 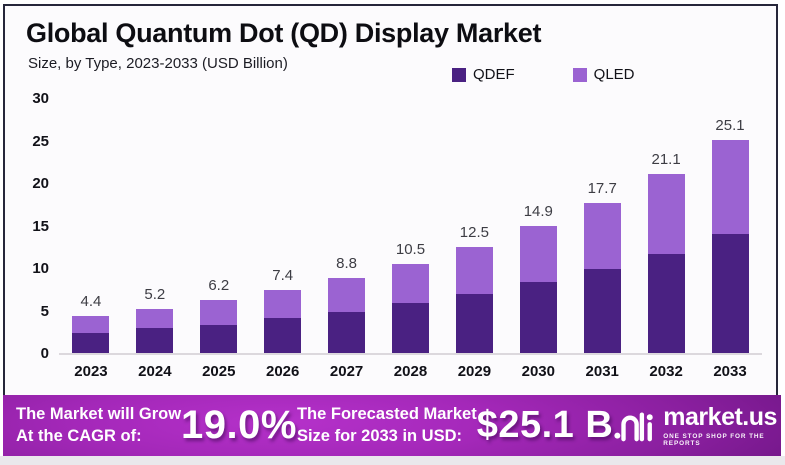 I want to click on chart-subtitle: Size, by Type, 2023-2033 (USD Billion), so click(x=158, y=63).